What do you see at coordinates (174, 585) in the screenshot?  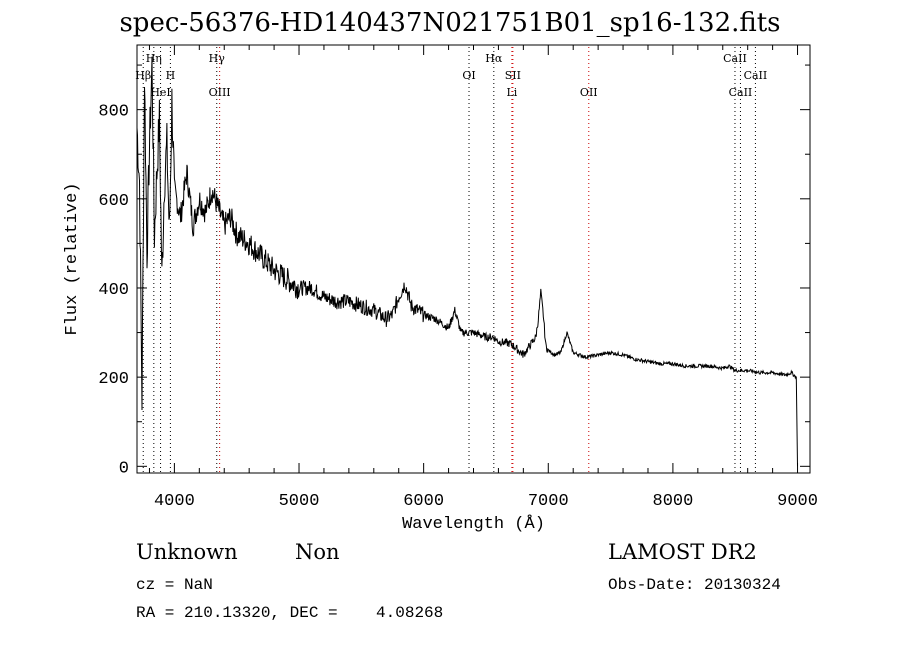 I see `redshift-label: cz = NaN` at bounding box center [174, 585].